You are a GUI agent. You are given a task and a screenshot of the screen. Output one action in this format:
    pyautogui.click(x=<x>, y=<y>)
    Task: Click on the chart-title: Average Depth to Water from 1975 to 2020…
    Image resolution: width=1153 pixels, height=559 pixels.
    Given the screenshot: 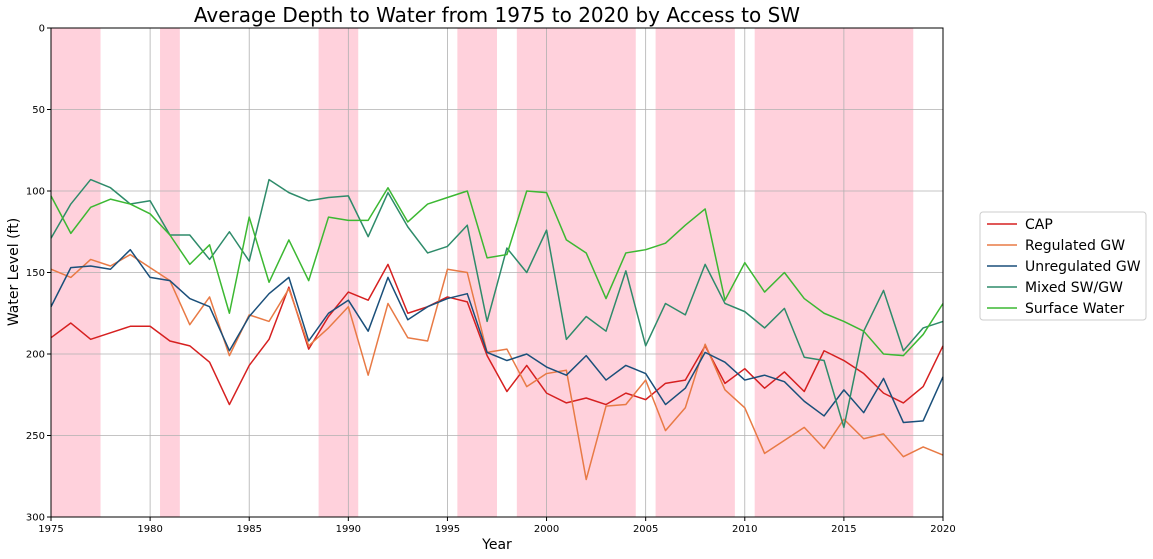 What is the action you would take?
    pyautogui.click(x=497, y=15)
    